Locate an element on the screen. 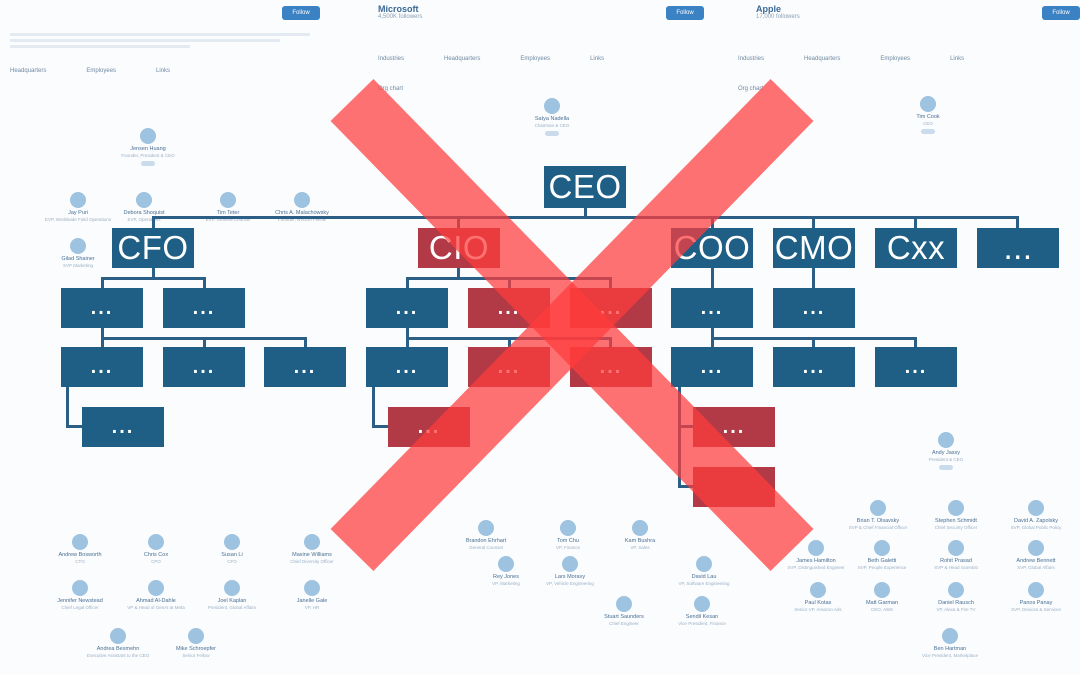 Image resolution: width=1080 pixels, height=675 pixels. person-card: Stuart Saunders Chief Engineer is located at coordinates (624, 611).